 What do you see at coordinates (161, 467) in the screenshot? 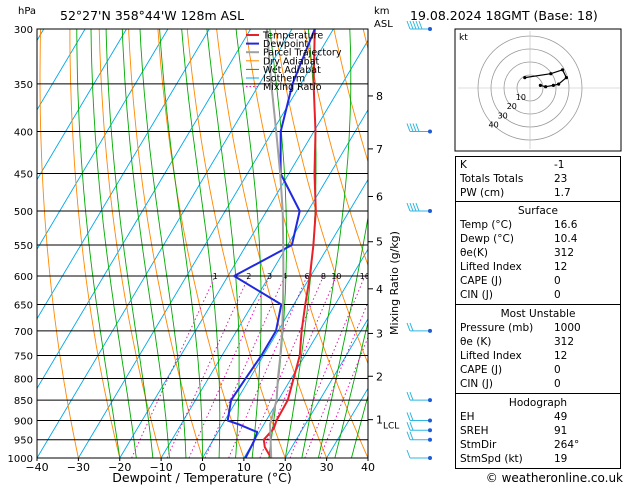
I see `x-tick-label: −10` at bounding box center [161, 467].